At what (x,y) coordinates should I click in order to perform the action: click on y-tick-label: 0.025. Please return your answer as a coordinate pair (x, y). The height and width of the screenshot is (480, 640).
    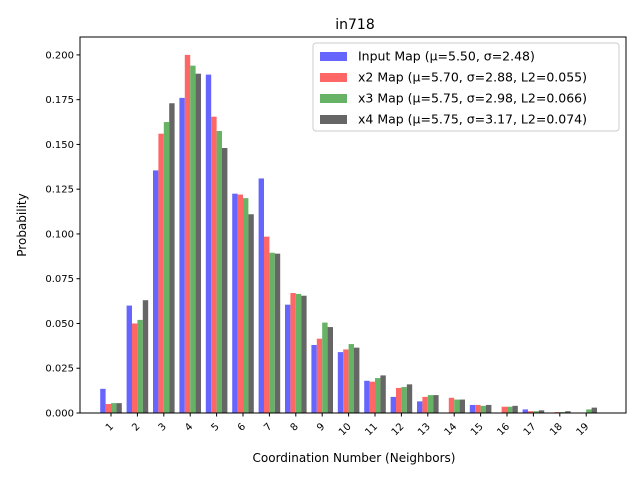
    Looking at the image, I should click on (59, 369).